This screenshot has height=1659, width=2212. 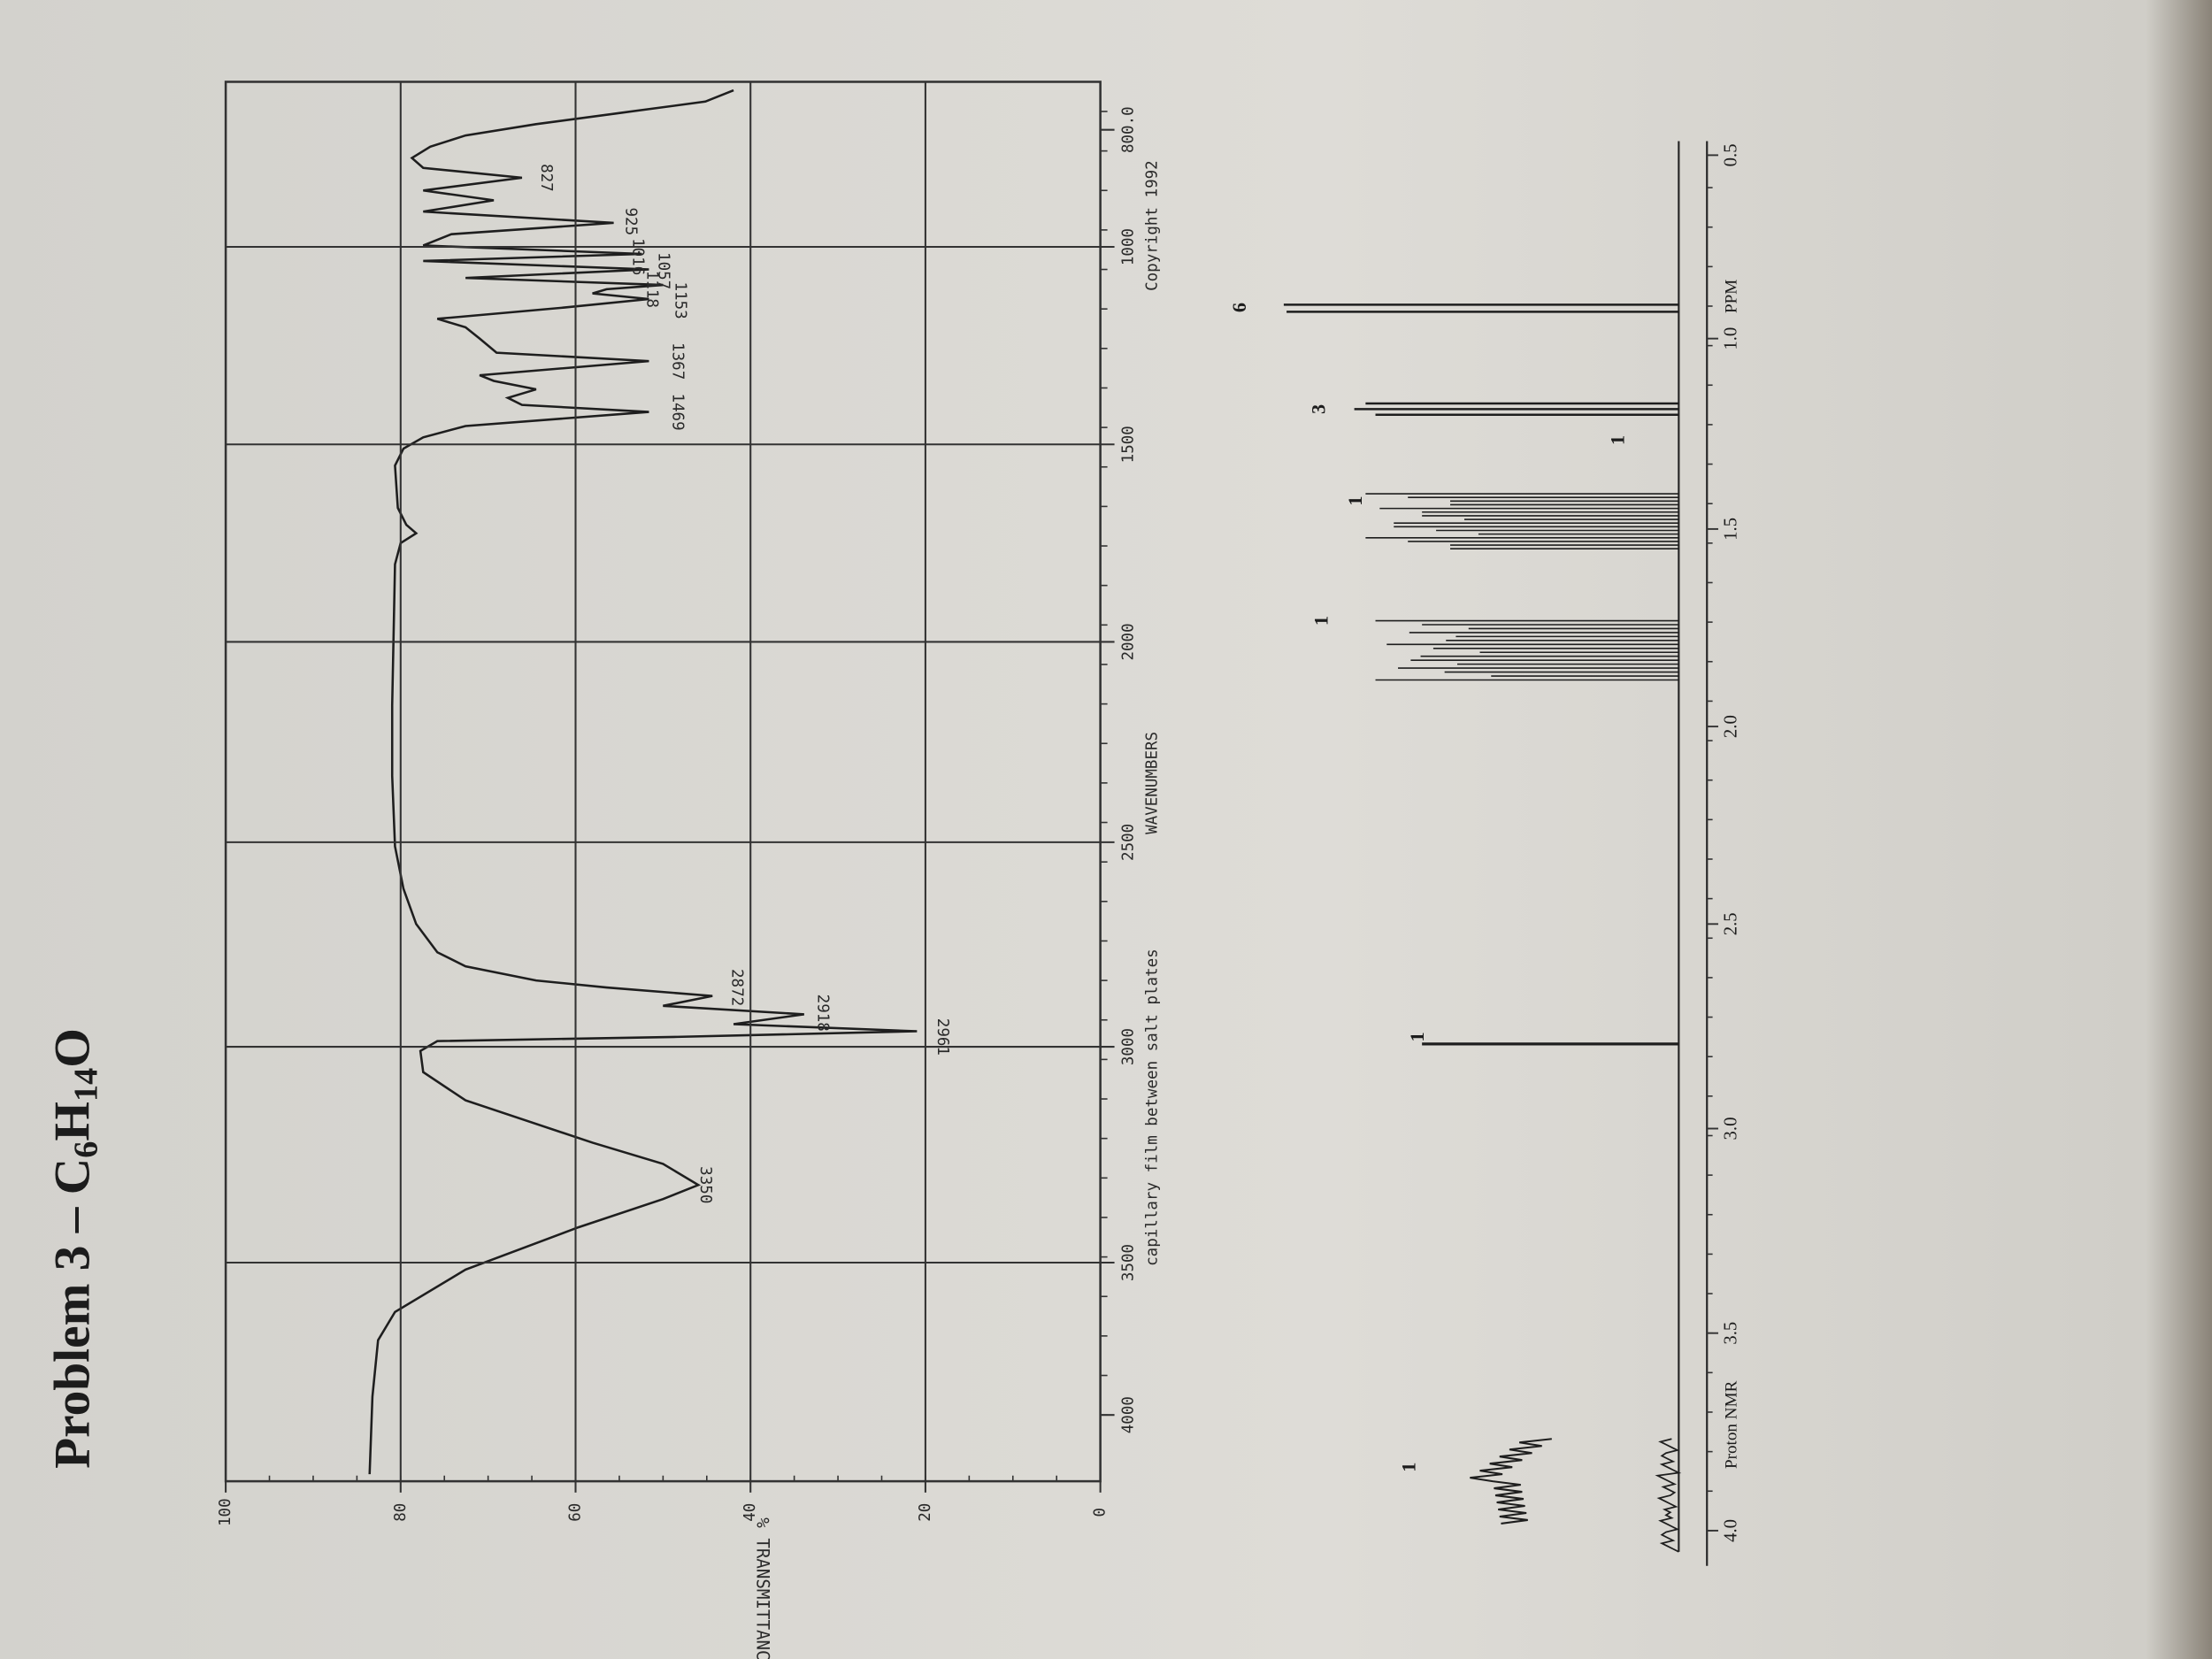 What do you see at coordinates (677, 412) in the screenshot?
I see `ir-peak-label: 1469` at bounding box center [677, 412].